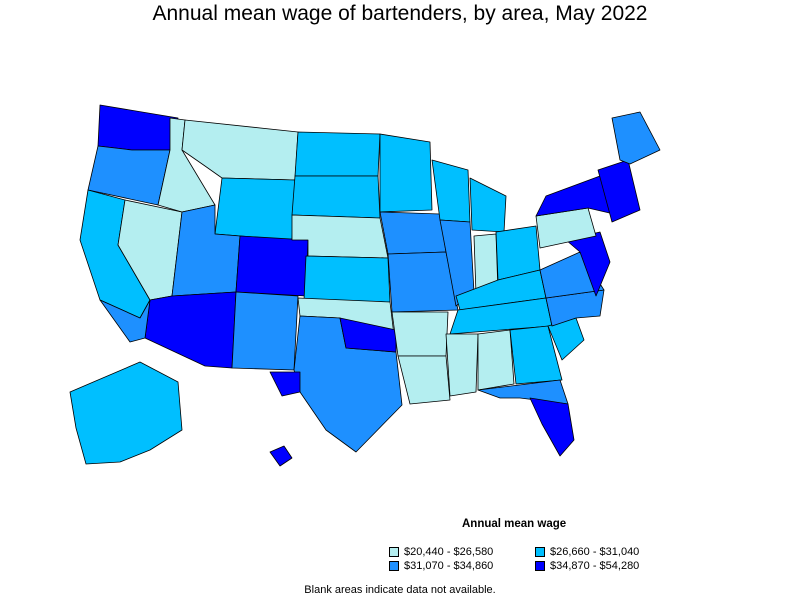 The width and height of the screenshot is (800, 600). What do you see at coordinates (281, 456) in the screenshot?
I see `region-hawaii` at bounding box center [281, 456].